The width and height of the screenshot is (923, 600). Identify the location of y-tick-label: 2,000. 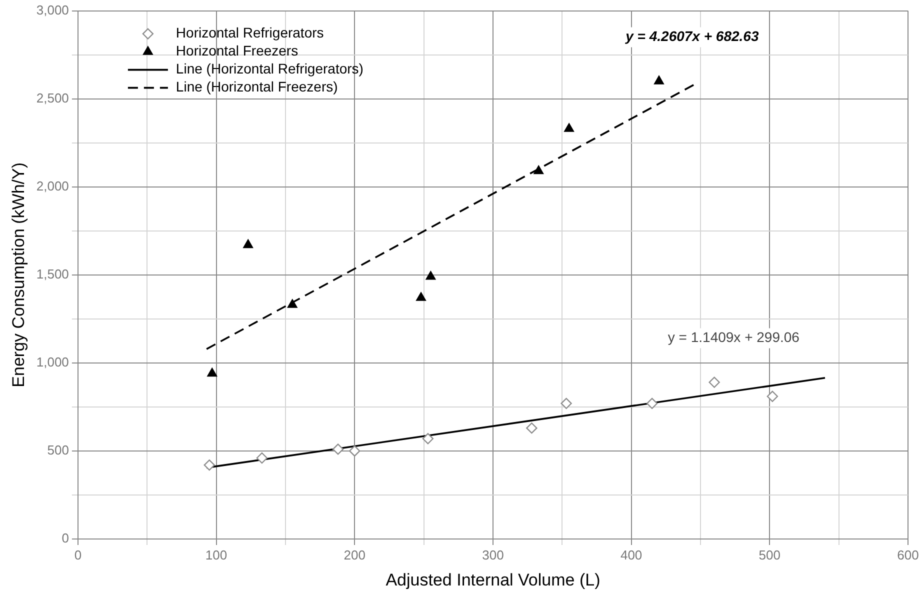
(52, 186).